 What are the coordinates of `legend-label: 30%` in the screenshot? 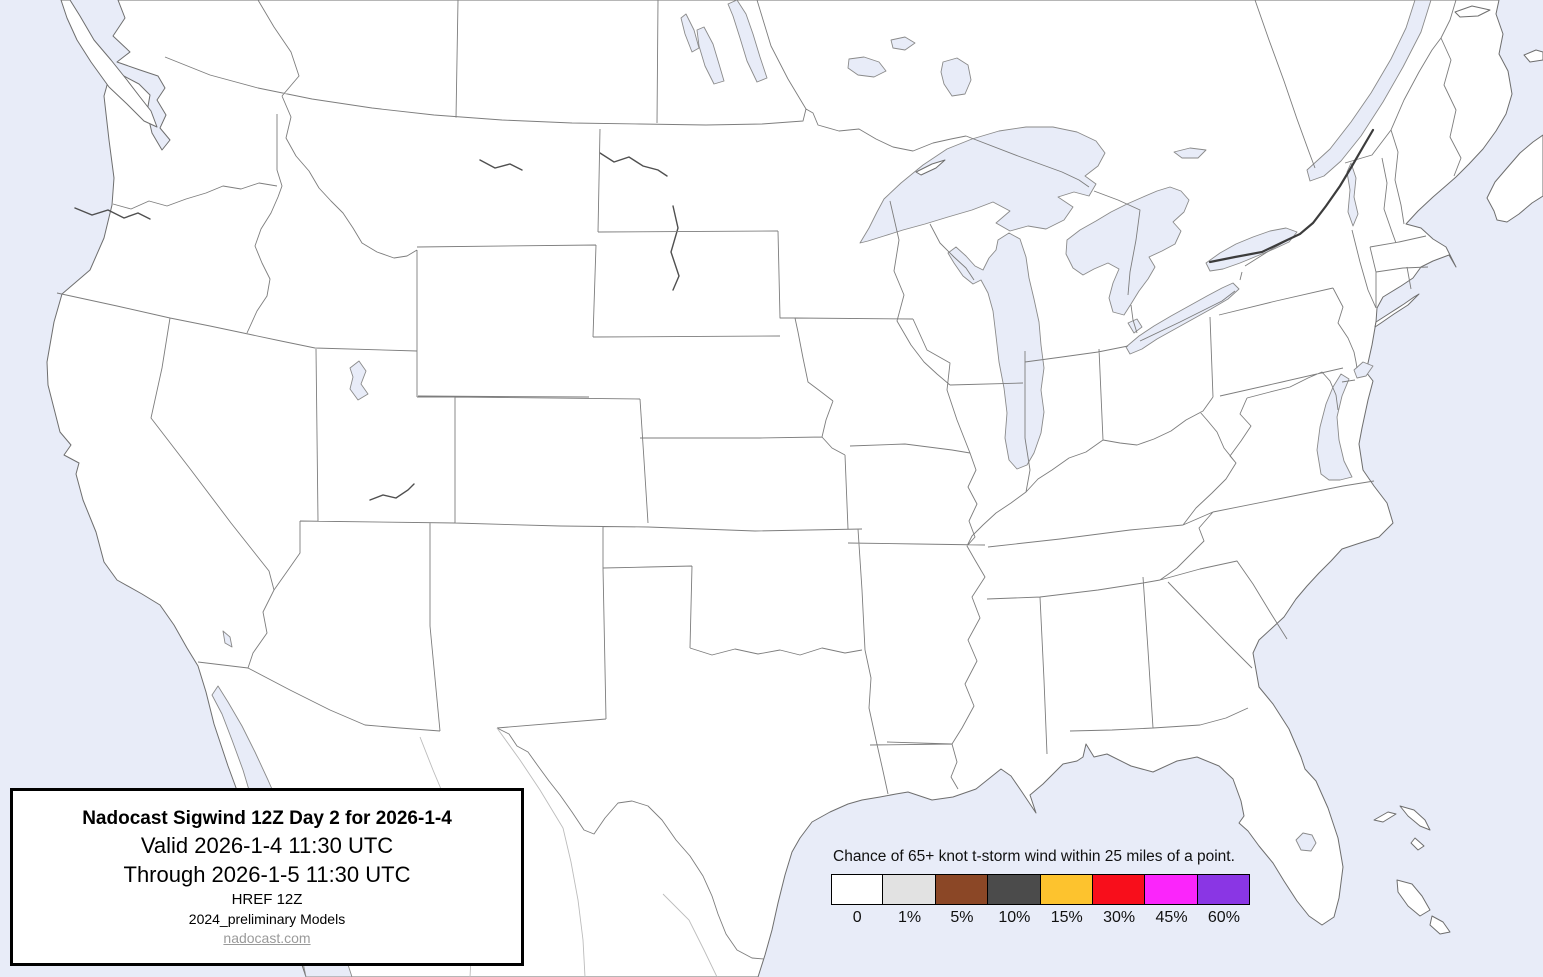 It's located at (1119, 917).